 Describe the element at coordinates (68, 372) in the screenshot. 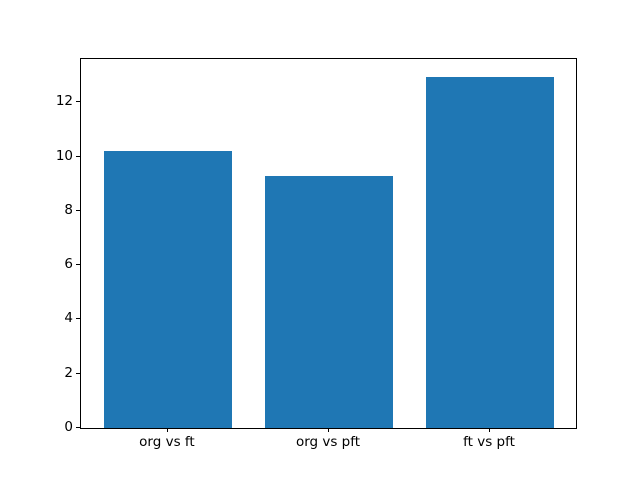

I see `y-tick-label: 2` at that location.